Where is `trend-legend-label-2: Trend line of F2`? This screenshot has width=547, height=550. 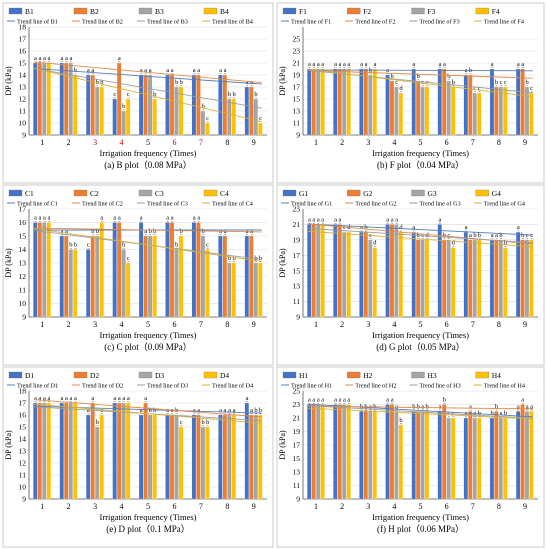 trend-legend-label-2: Trend line of F2 is located at coordinates (375, 22).